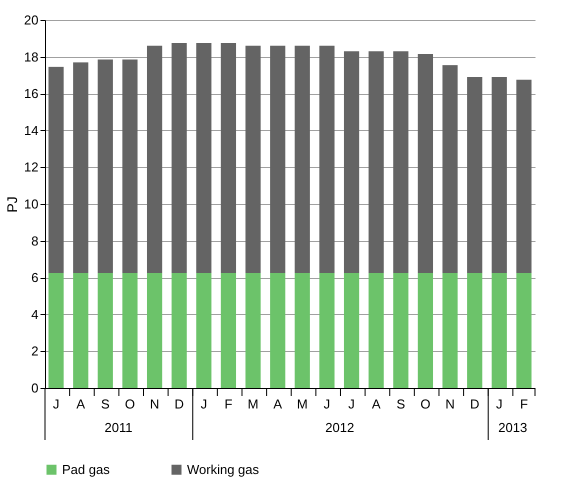 This screenshot has width=587, height=493. I want to click on legend-label: Pad gas, so click(86, 469).